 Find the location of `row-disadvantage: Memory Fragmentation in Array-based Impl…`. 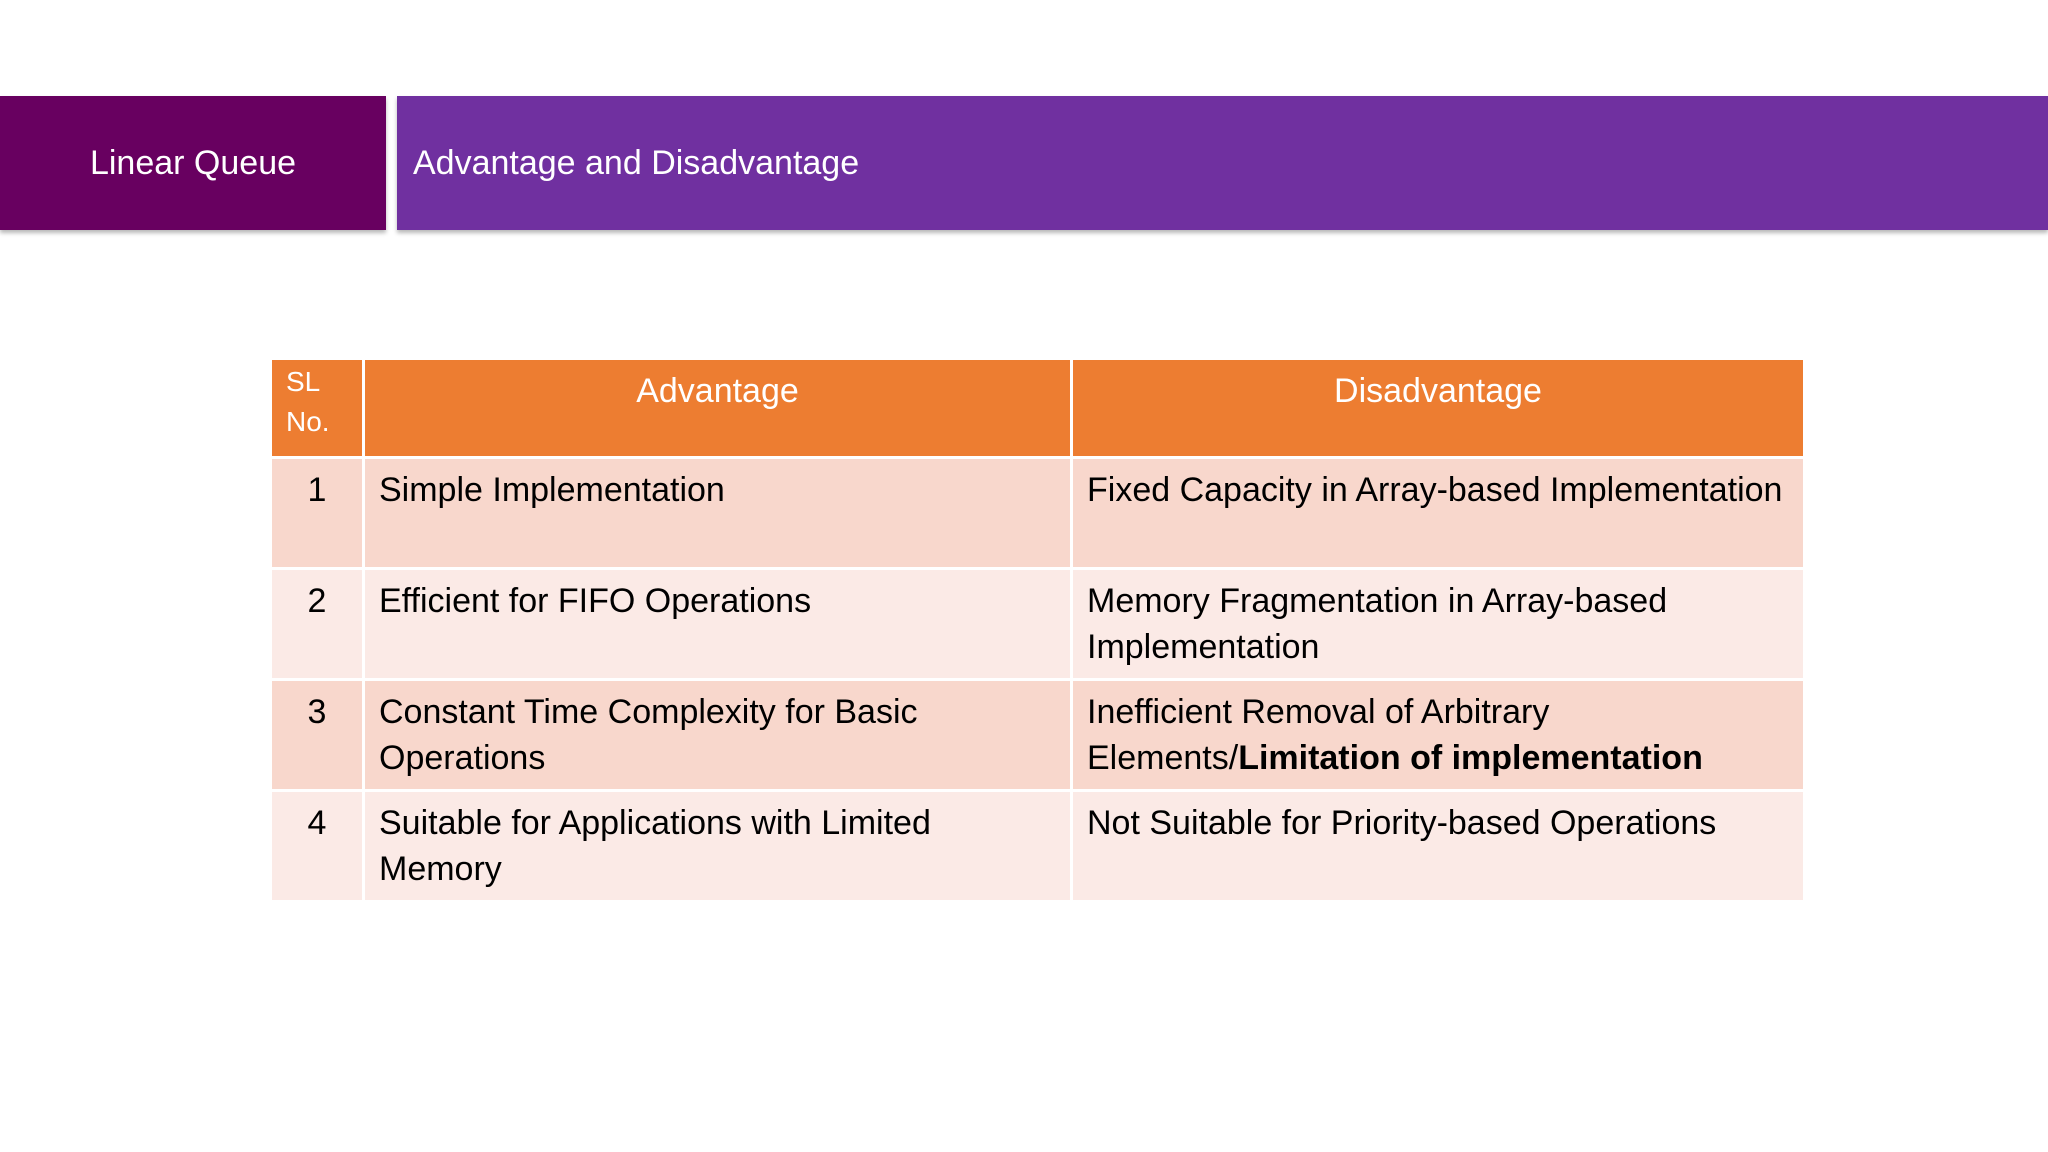

row-disadvantage: Memory Fragmentation in Array-based Impl… is located at coordinates (1438, 624).